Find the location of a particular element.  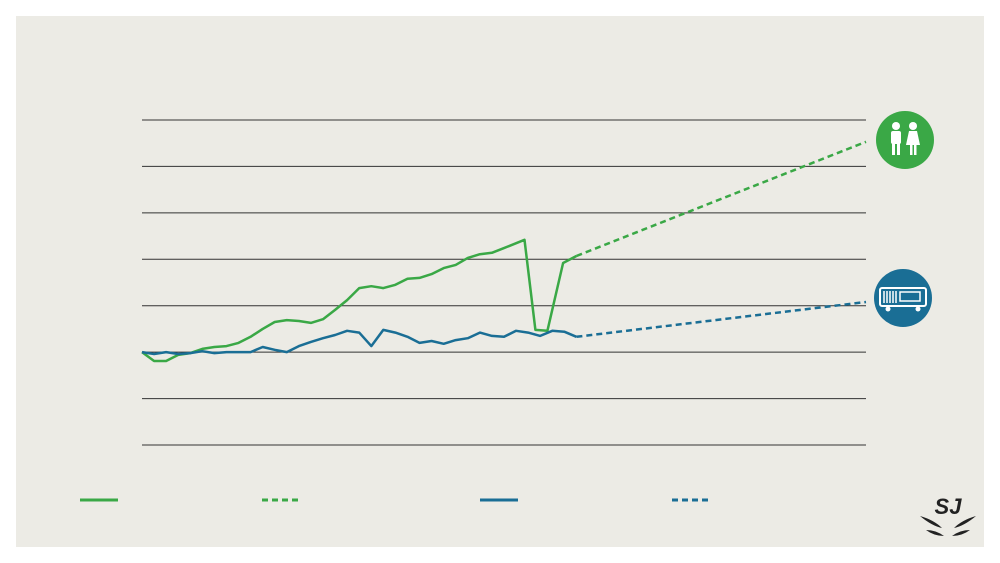

people-icon is located at coordinates (905, 140).